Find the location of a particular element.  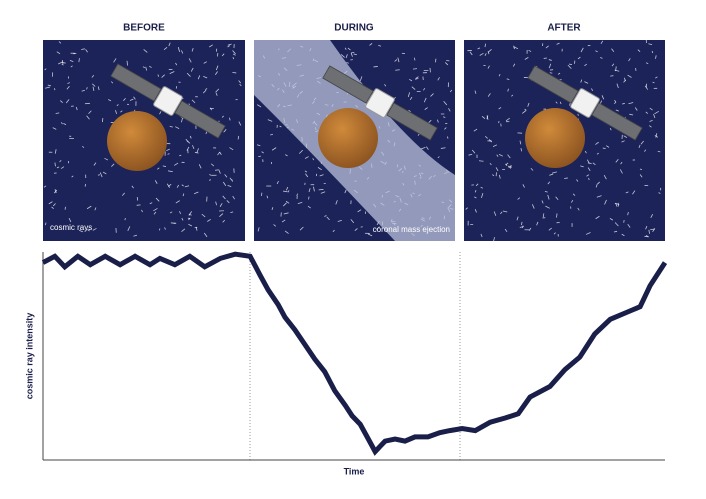

satellite-body is located at coordinates (168, 101).